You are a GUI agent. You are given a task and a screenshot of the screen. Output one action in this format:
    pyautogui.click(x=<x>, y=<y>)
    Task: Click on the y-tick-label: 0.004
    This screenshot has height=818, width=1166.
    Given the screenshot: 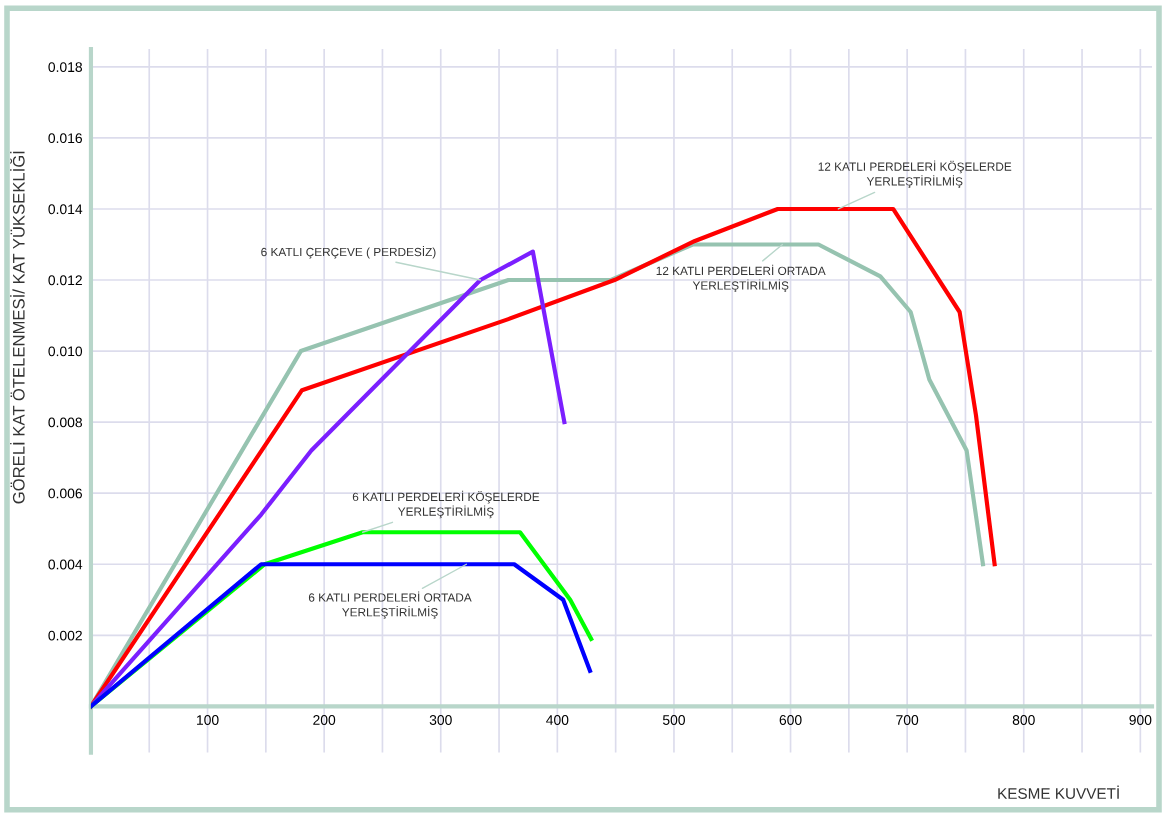 What is the action you would take?
    pyautogui.click(x=65, y=564)
    